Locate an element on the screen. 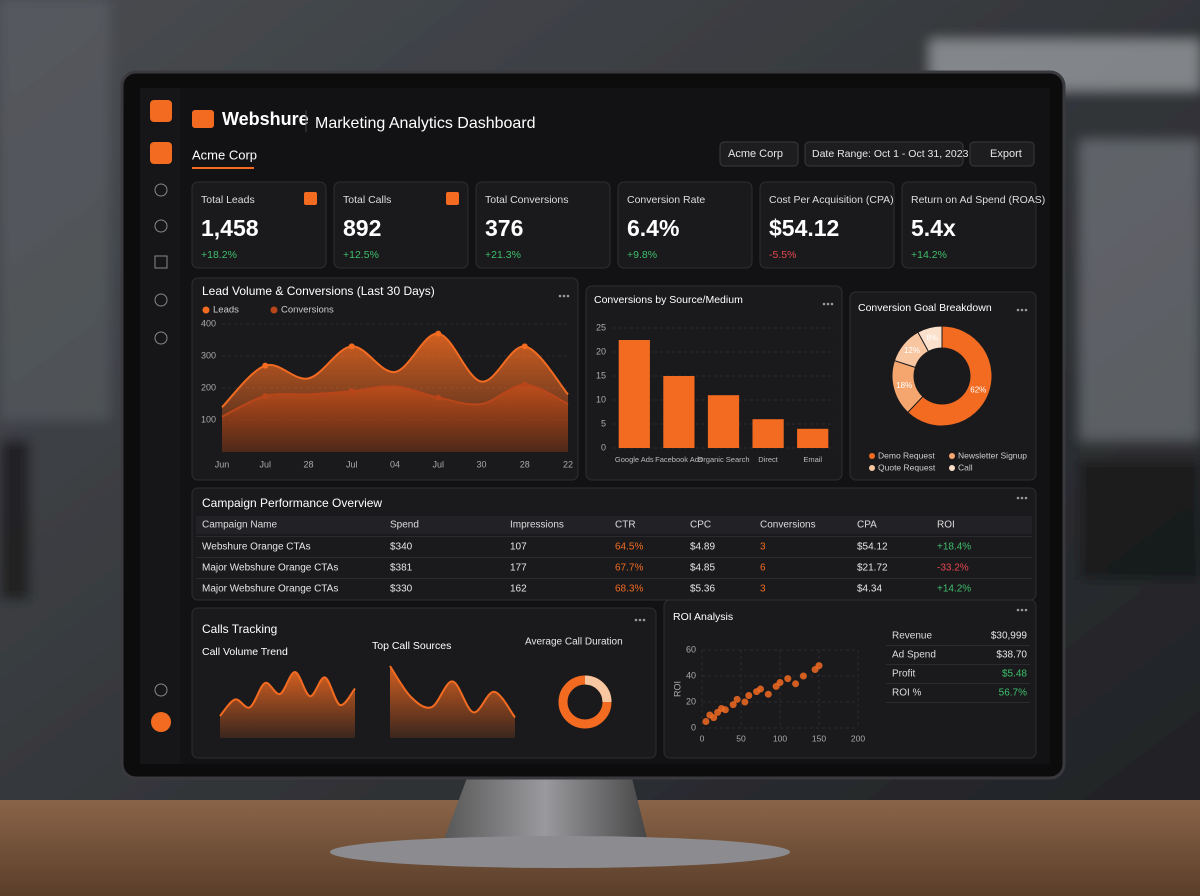 This screenshot has width=1200, height=896. x-tick-label: 50 is located at coordinates (741, 738).